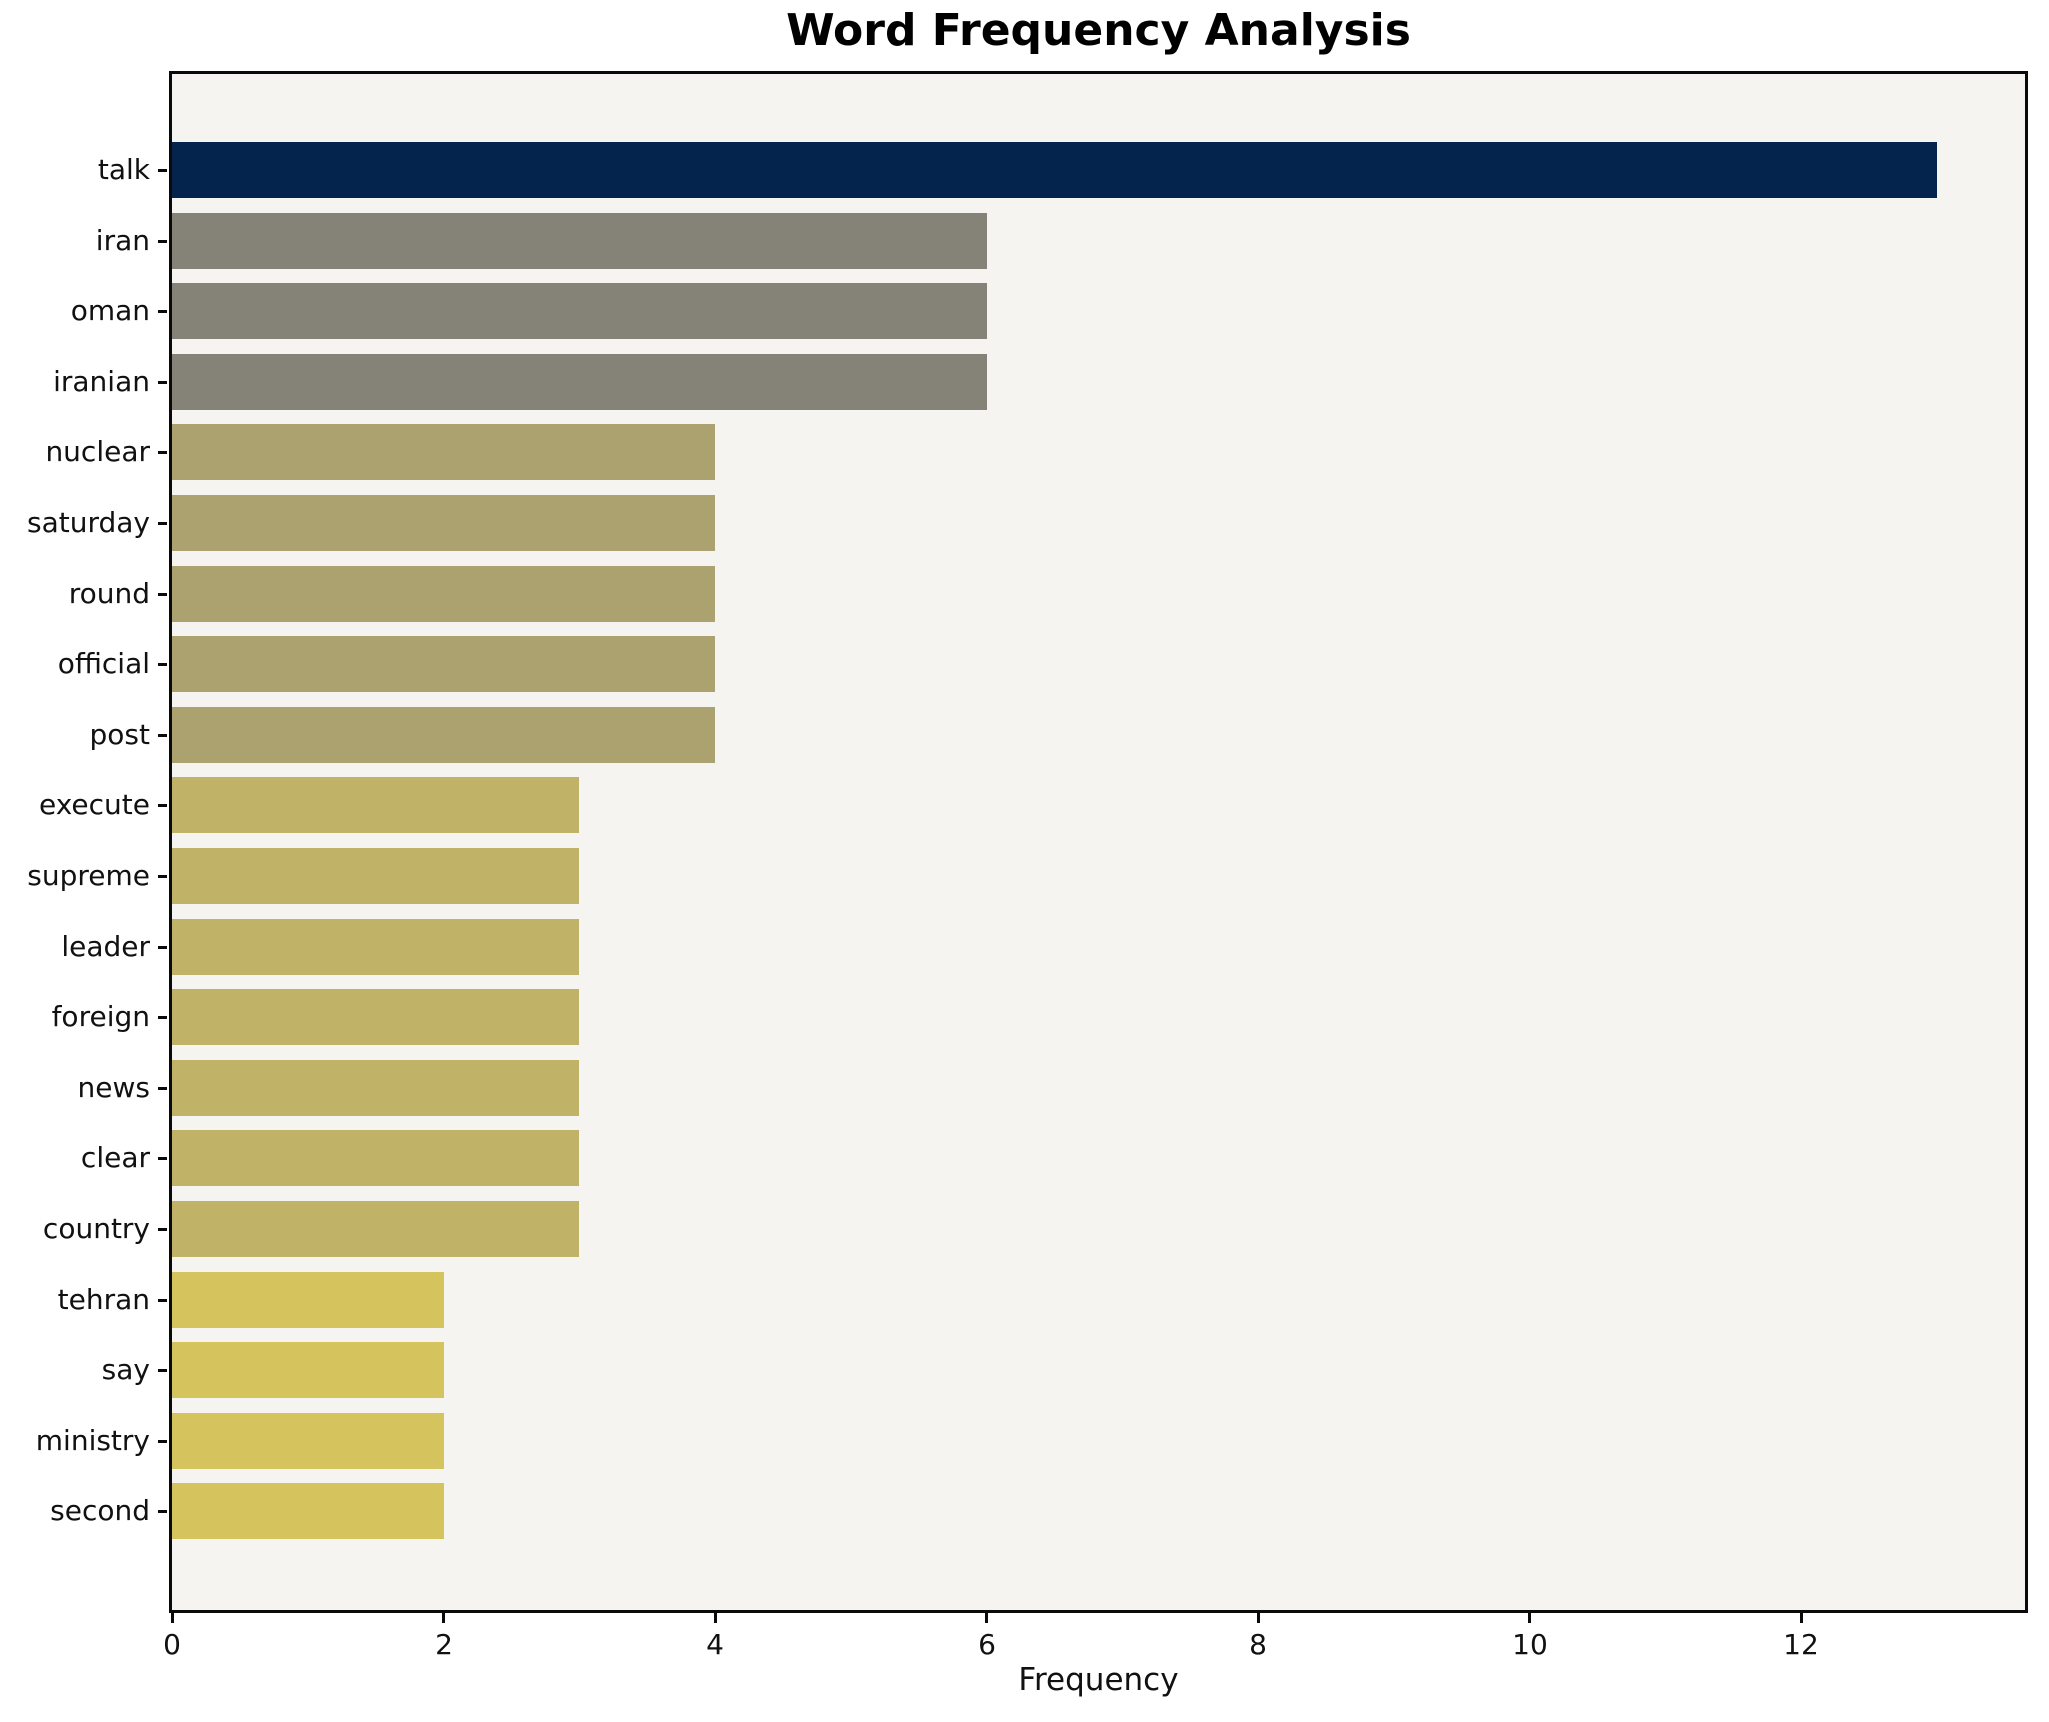 Image resolution: width=2049 pixels, height=1722 pixels. What do you see at coordinates (1098, 1680) in the screenshot?
I see `x-axis-label: Frequency` at bounding box center [1098, 1680].